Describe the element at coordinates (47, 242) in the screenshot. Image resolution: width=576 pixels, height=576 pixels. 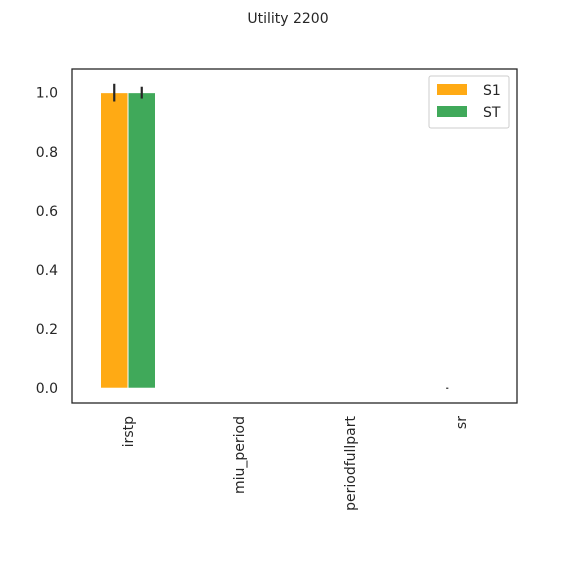
I see `y-axis: 0.0 0.2 0.4 0.6 0.8 1.0` at that location.